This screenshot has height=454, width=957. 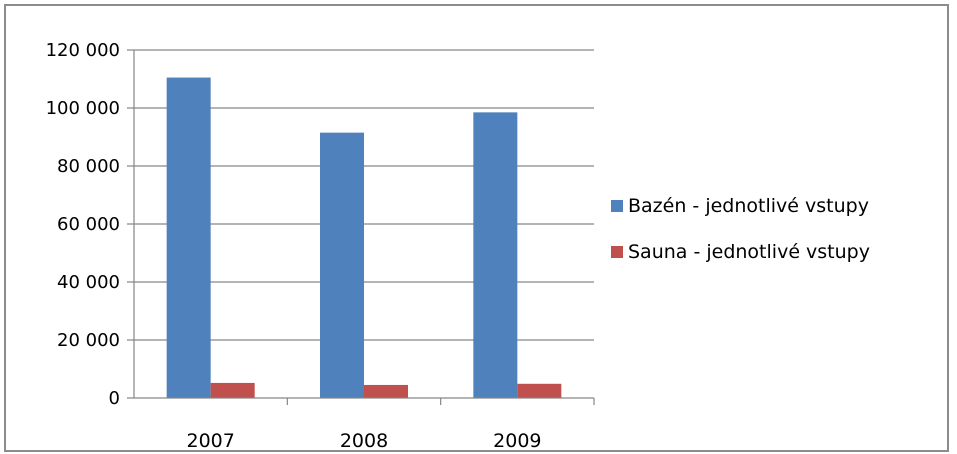 What do you see at coordinates (88, 224) in the screenshot?
I see `y-tick-label: 60 000` at bounding box center [88, 224].